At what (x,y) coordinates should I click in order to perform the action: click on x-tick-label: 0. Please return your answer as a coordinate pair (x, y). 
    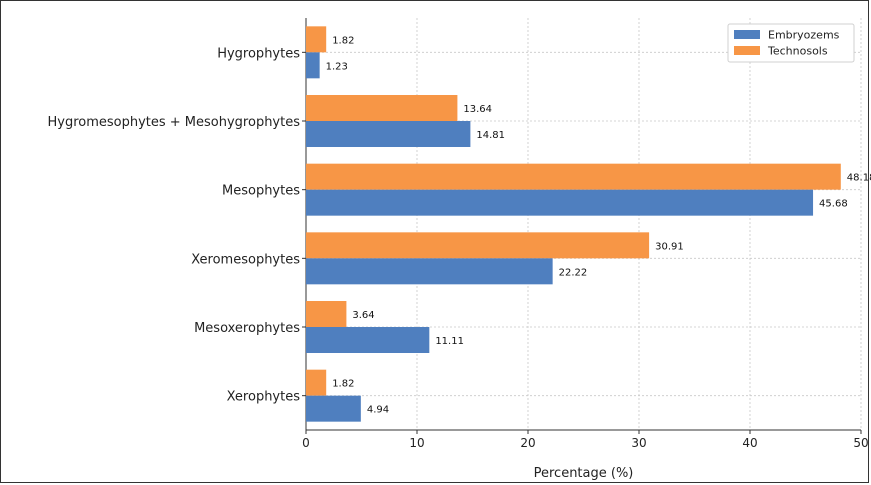
    Looking at the image, I should click on (306, 443).